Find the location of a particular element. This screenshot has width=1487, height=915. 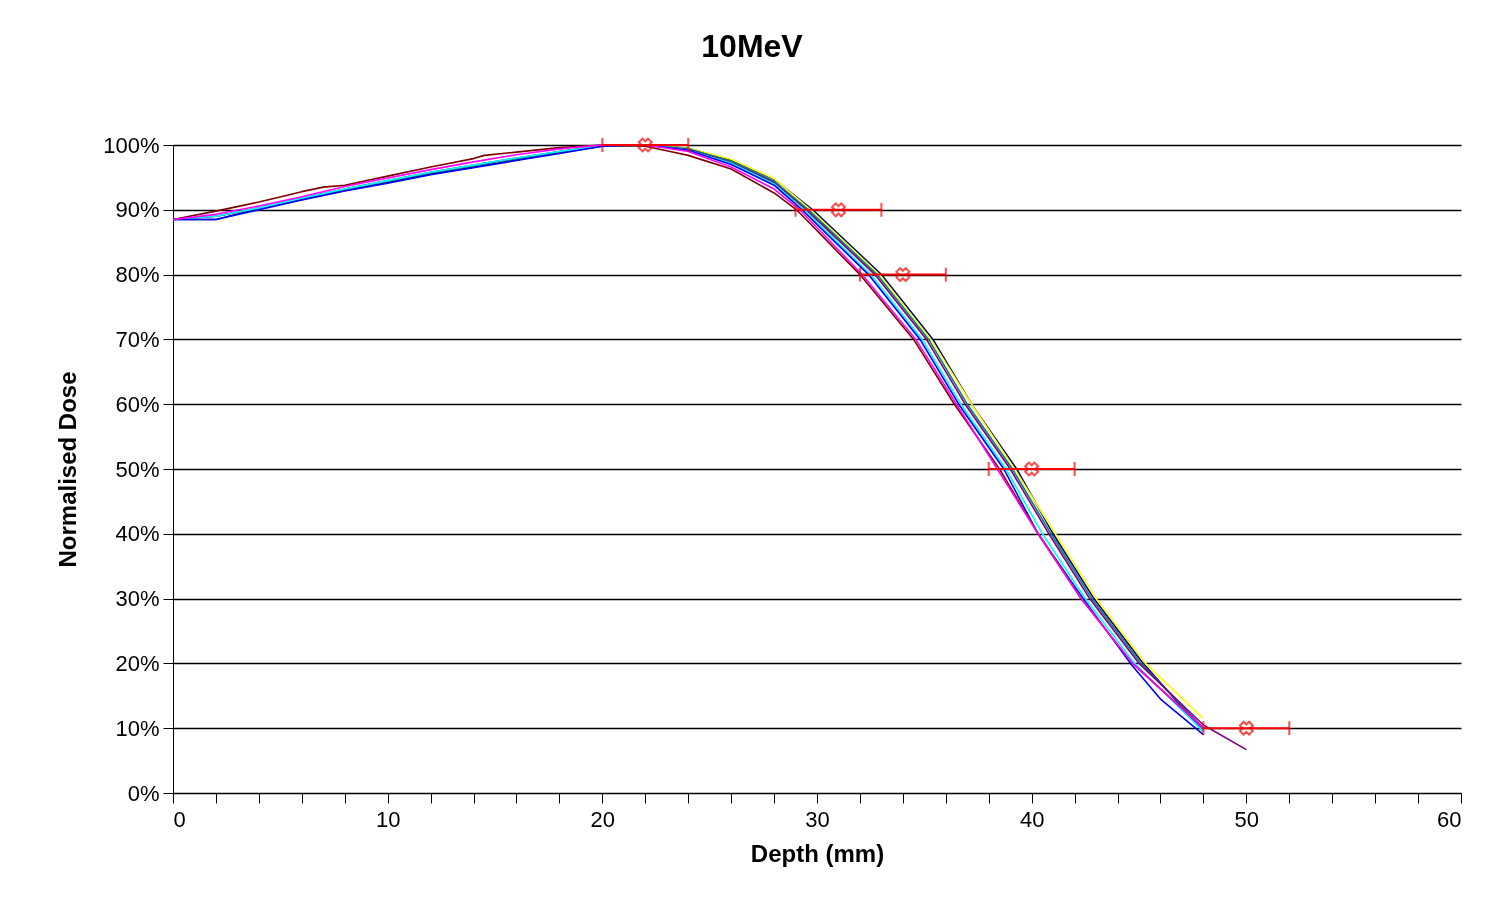

y-axis-title: Normalised Dose is located at coordinates (68, 469).